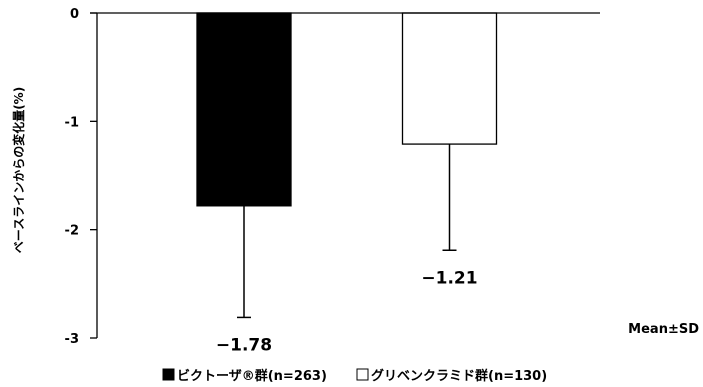 This screenshot has height=387, width=703. Describe the element at coordinates (74, 14) in the screenshot. I see `y-tick-label-0: 0` at that location.